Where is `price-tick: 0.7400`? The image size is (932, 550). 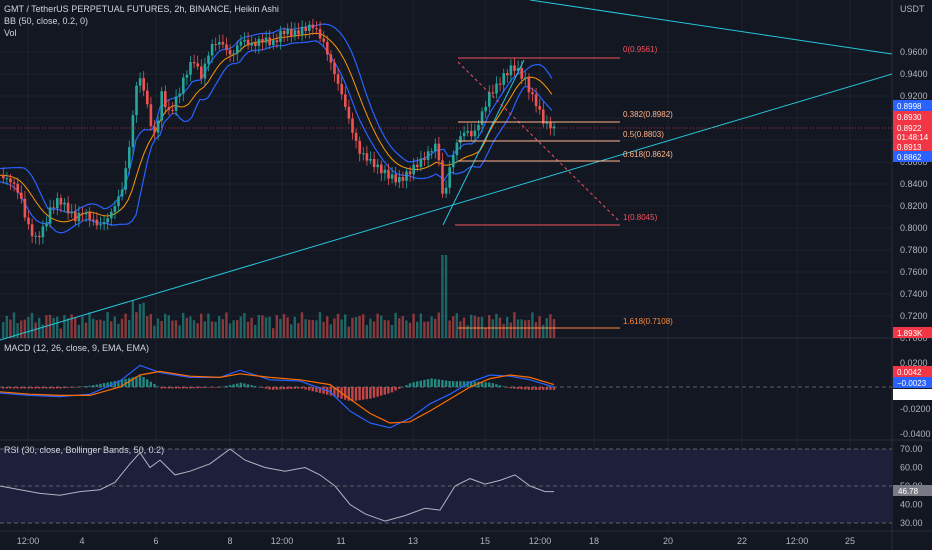 price-tick: 0.7400 is located at coordinates (914, 294).